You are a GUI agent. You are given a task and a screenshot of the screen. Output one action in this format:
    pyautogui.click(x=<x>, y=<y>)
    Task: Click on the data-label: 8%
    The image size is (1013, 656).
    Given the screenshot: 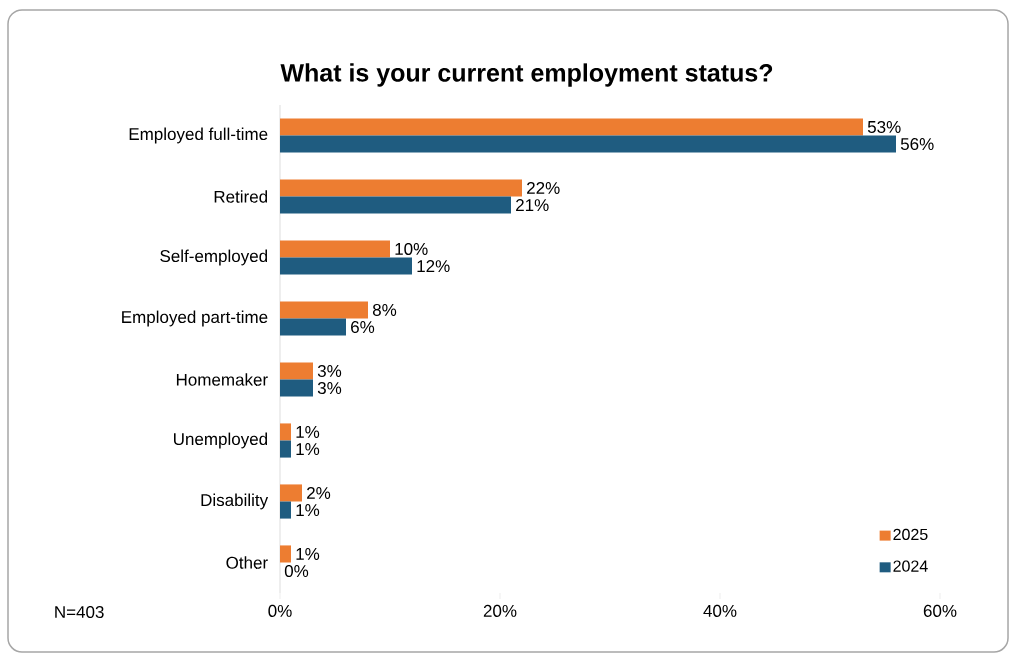 What is the action you would take?
    pyautogui.click(x=384, y=309)
    